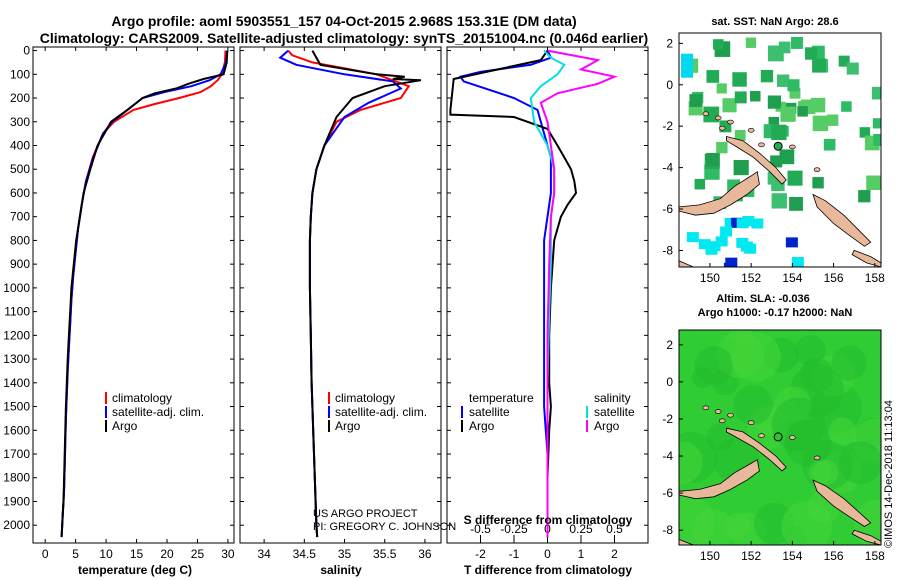 This screenshot has width=900, height=580. I want to click on y-tick-label: 1600, so click(16, 430).